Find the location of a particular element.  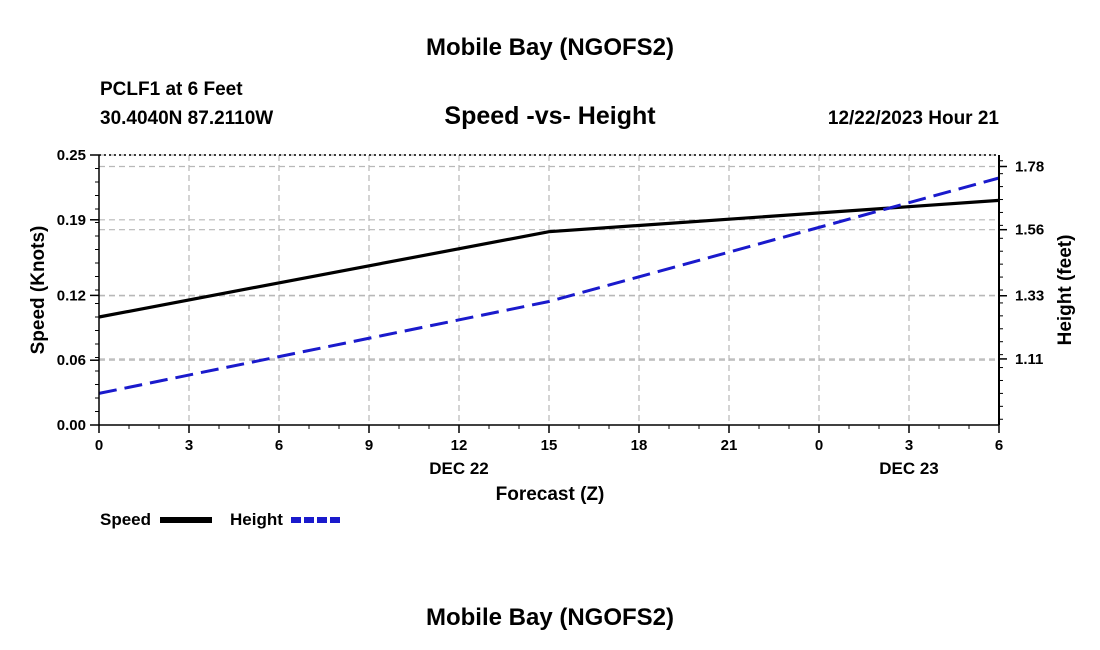

page-title: Mobile Bay (NGOFS2) is located at coordinates (550, 47).